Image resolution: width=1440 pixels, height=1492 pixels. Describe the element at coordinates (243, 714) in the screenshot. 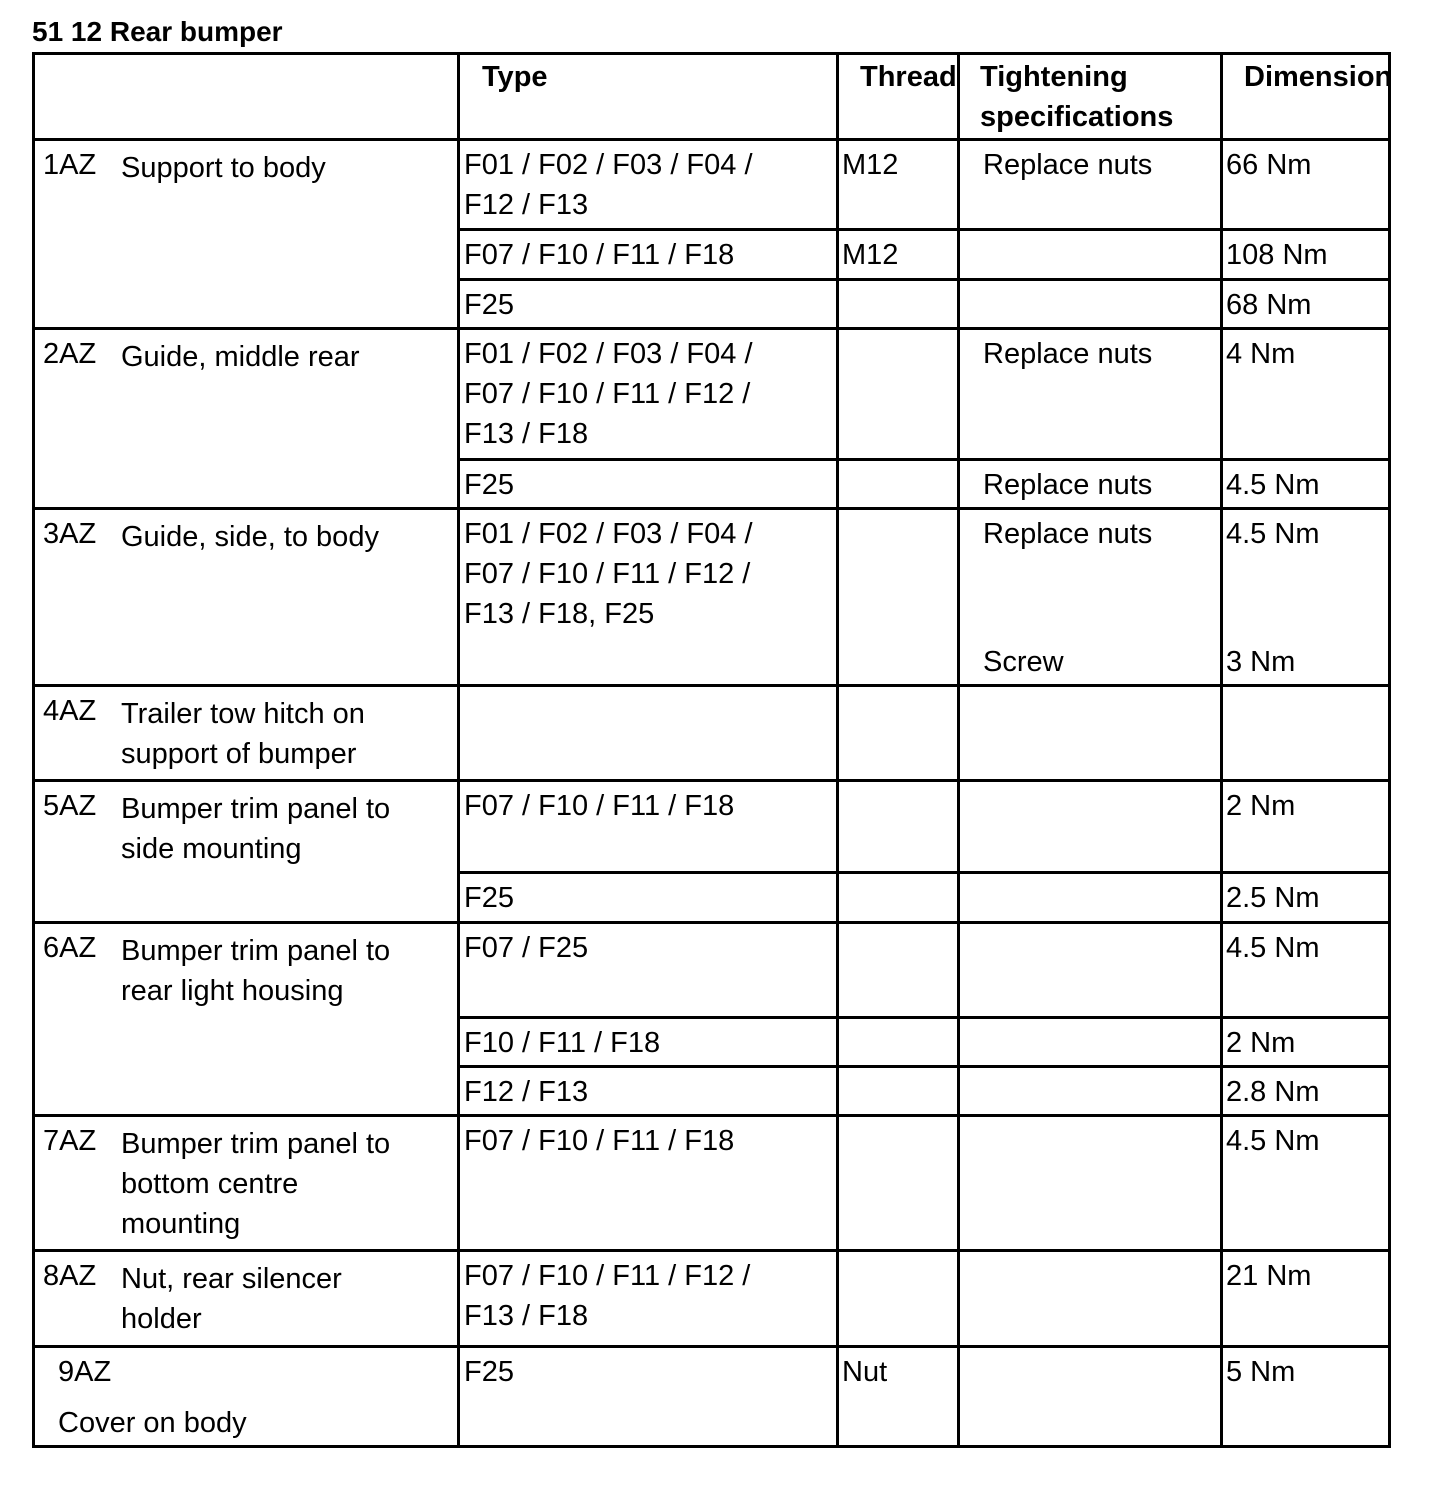

I see `item-name: Trailer tow hitch on` at that location.